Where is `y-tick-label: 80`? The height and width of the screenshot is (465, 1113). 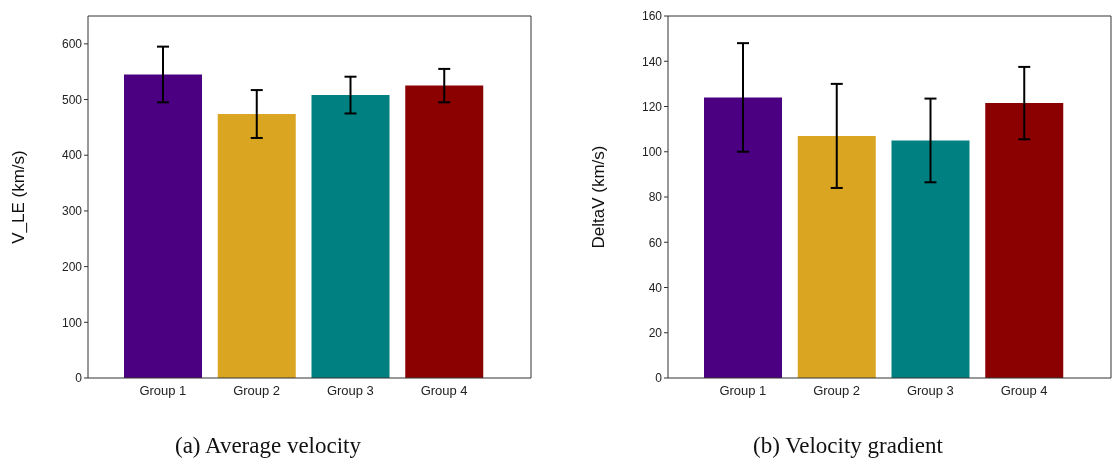 y-tick-label: 80 is located at coordinates (655, 197).